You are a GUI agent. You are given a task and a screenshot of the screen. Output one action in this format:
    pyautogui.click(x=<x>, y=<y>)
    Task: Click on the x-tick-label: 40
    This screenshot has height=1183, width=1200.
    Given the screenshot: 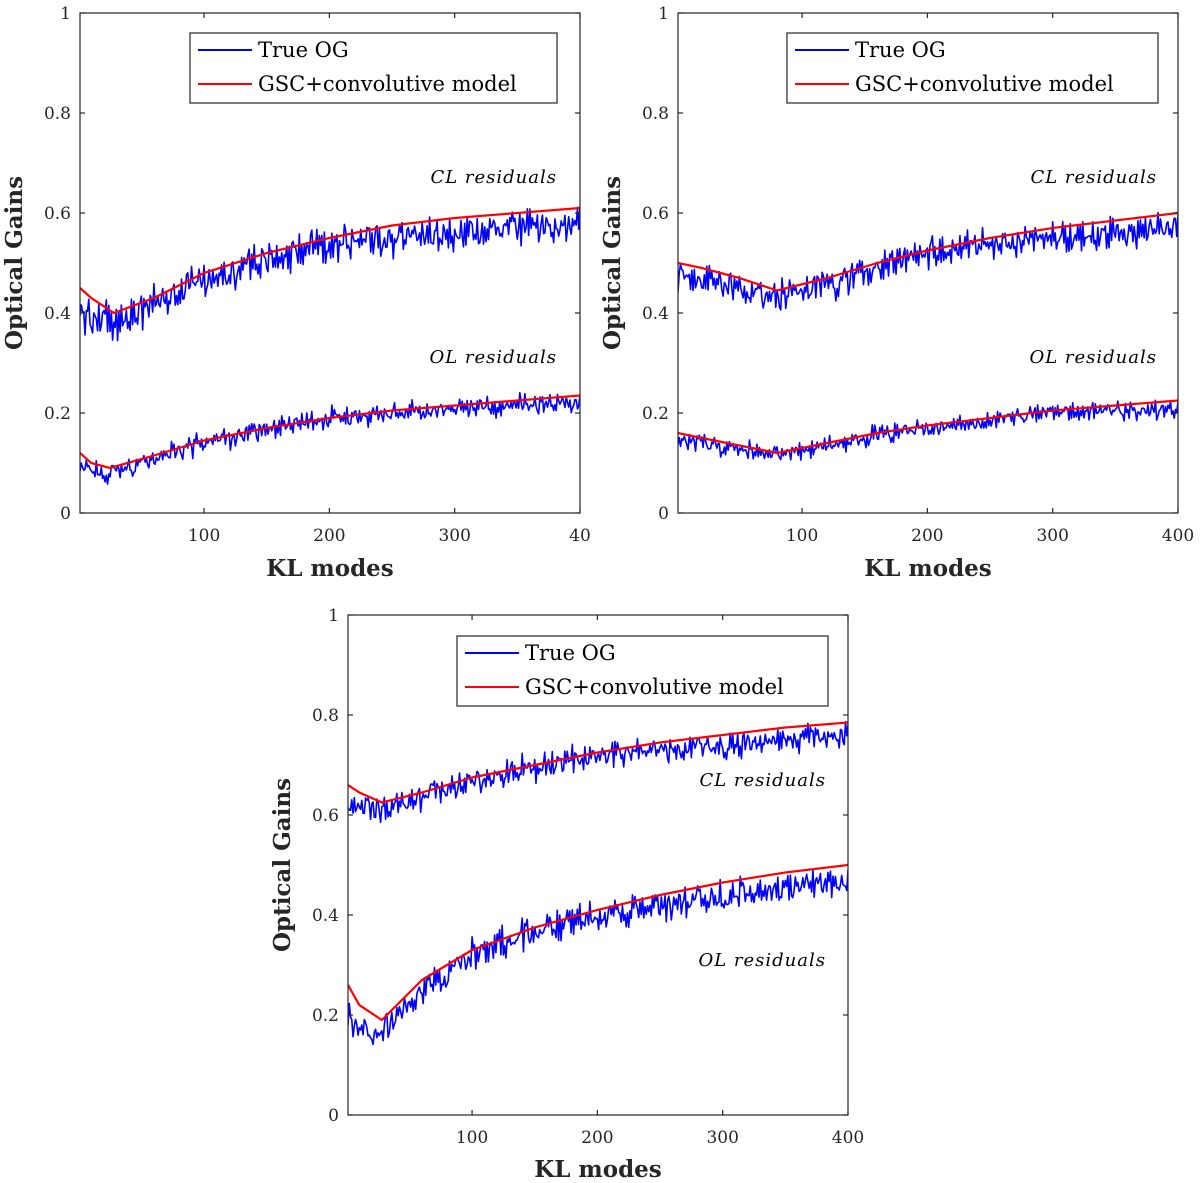 What is the action you would take?
    pyautogui.click(x=580, y=536)
    